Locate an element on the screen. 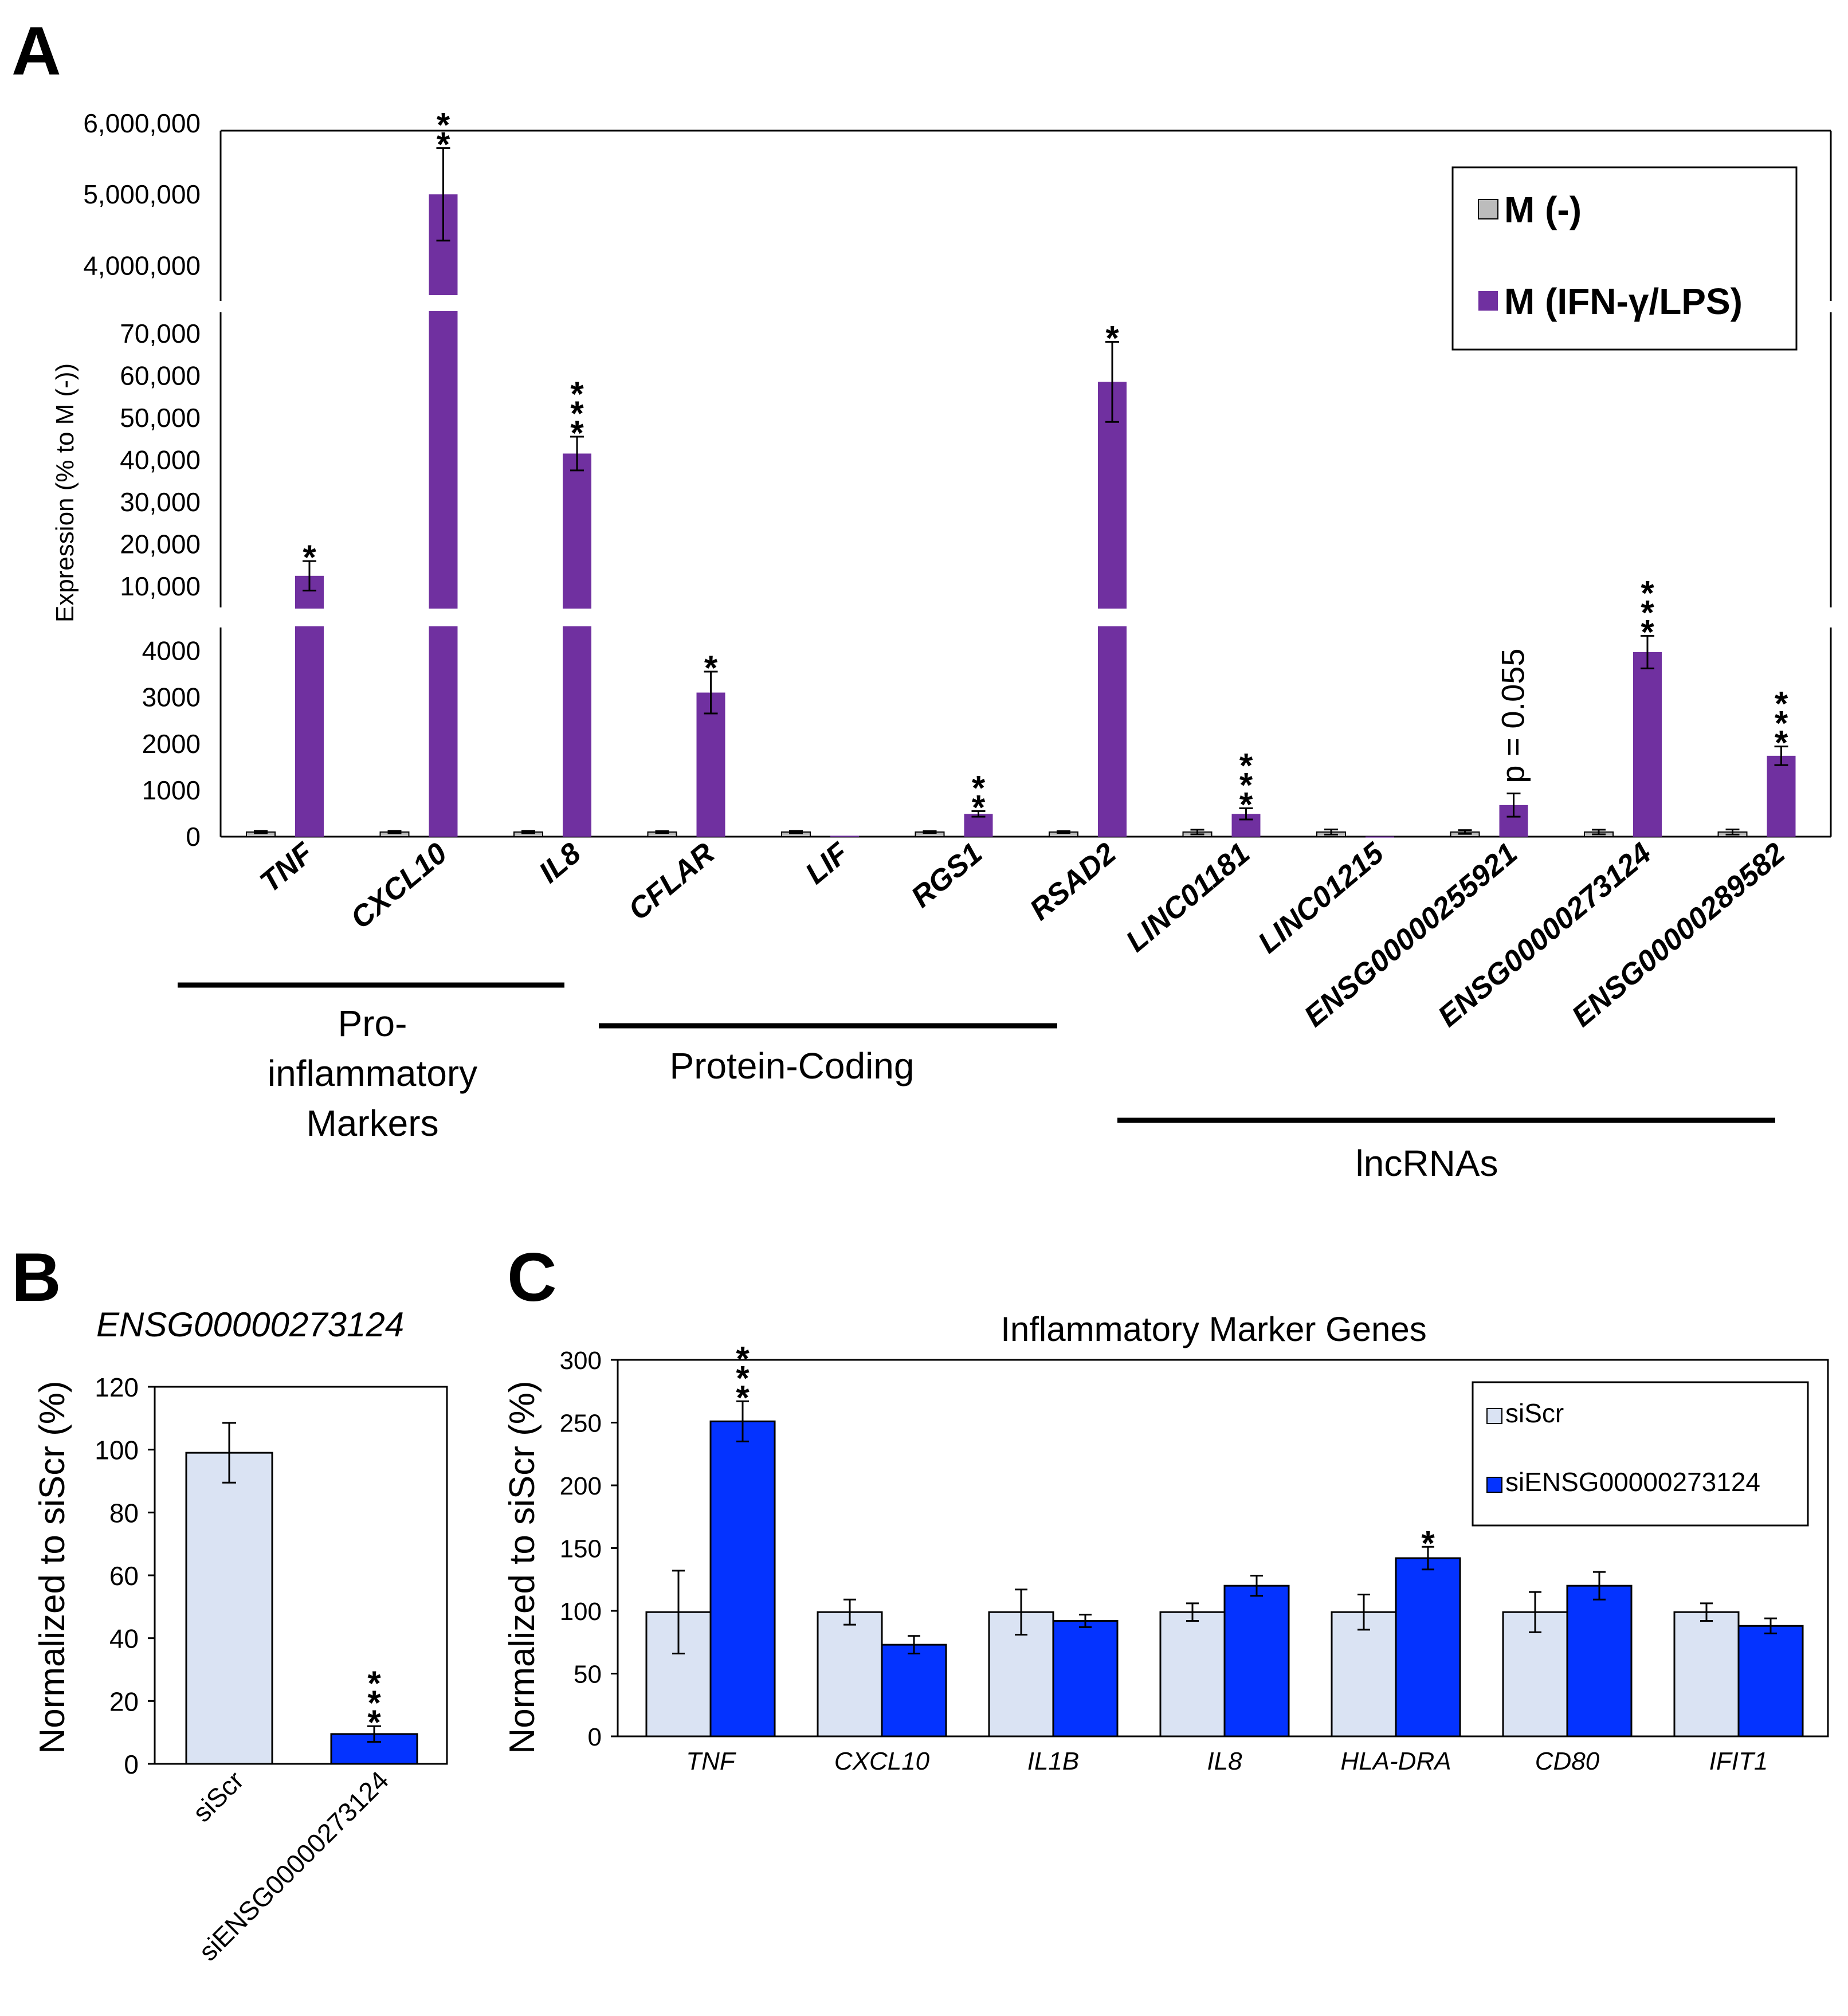  bar-siscr-ifit1 is located at coordinates (1706, 1674).